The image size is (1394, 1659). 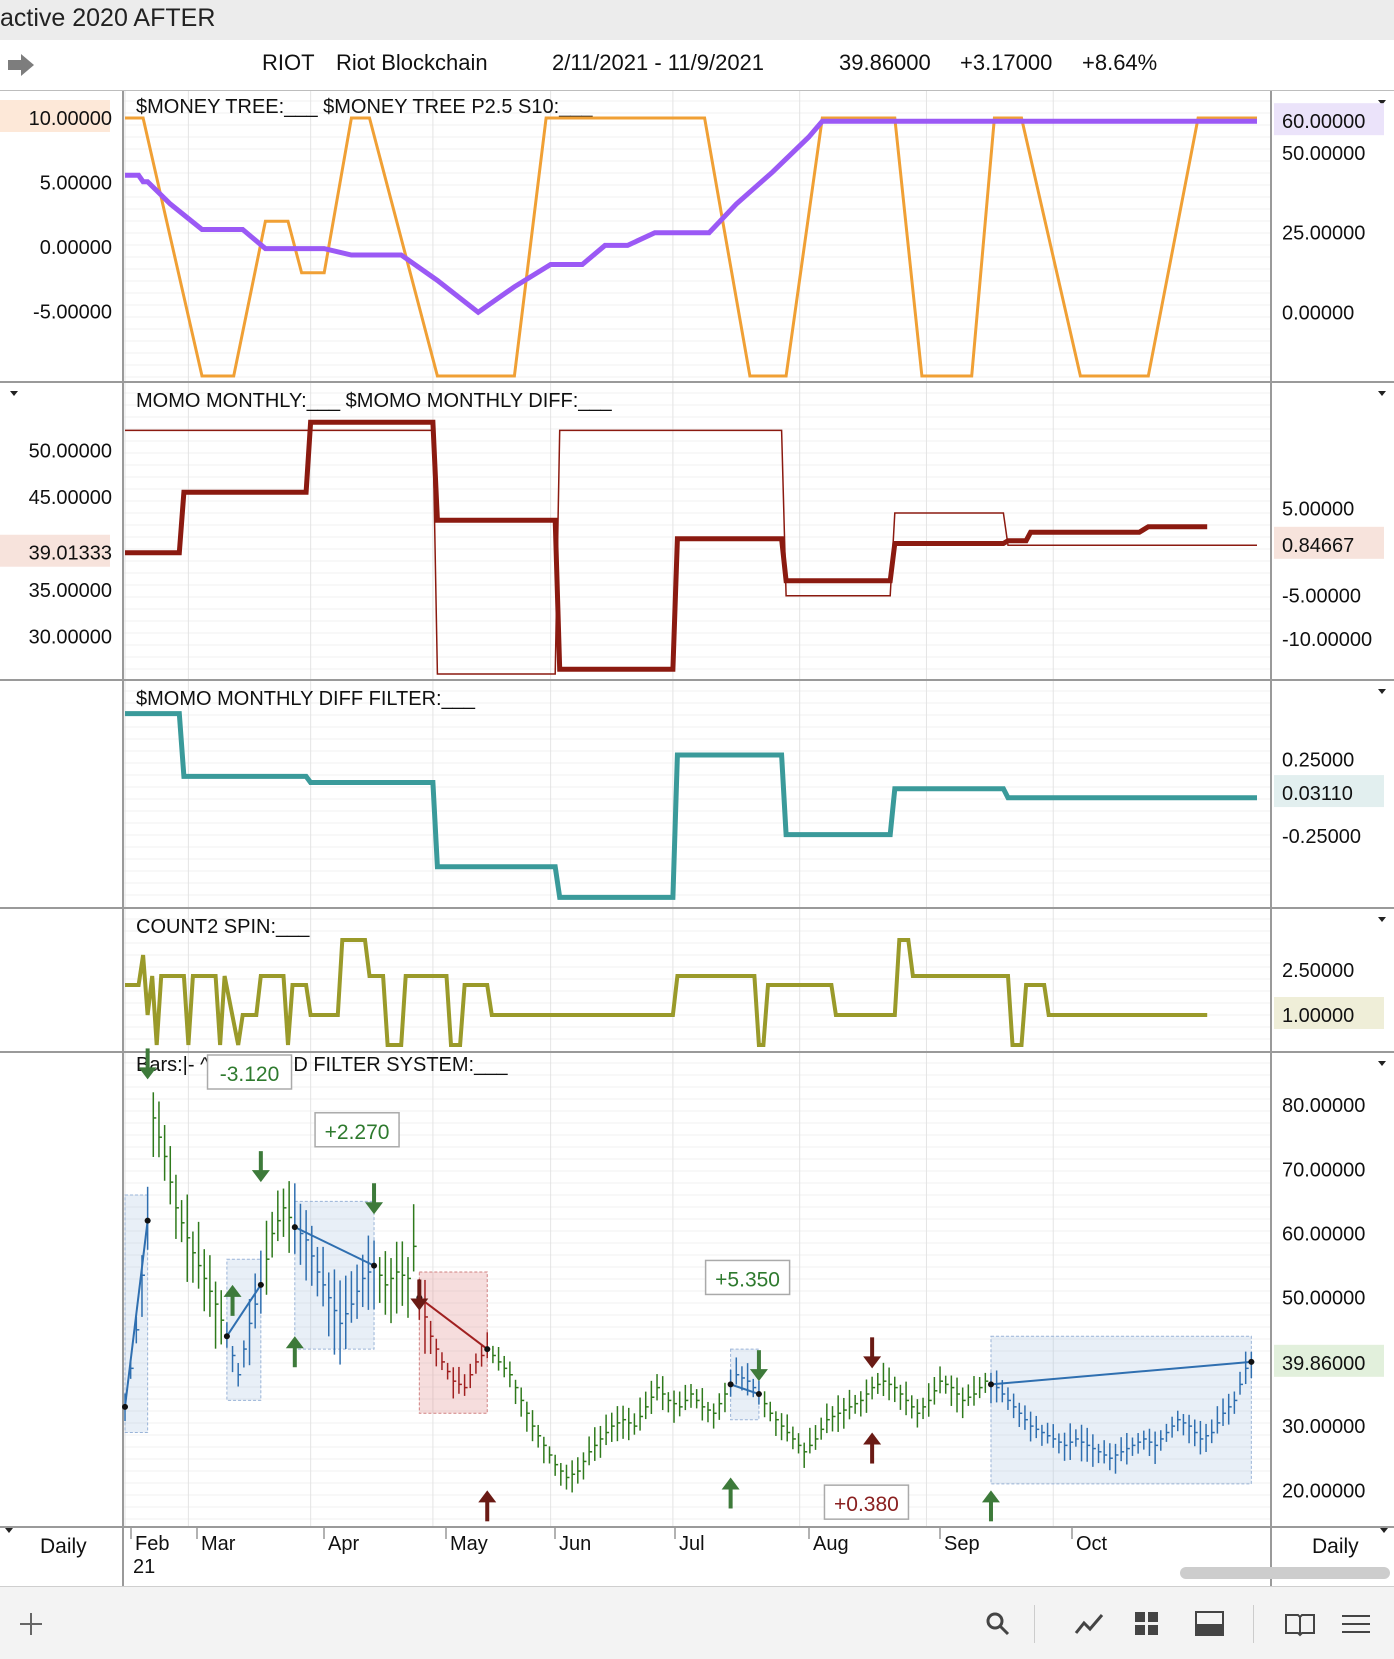 I want to click on price-right-tick: 60.00000, so click(x=1323, y=1235).